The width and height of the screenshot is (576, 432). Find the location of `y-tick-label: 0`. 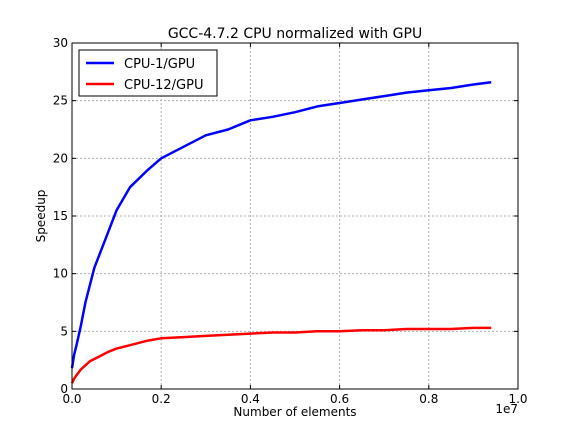

y-tick-label: 0 is located at coordinates (64, 389).